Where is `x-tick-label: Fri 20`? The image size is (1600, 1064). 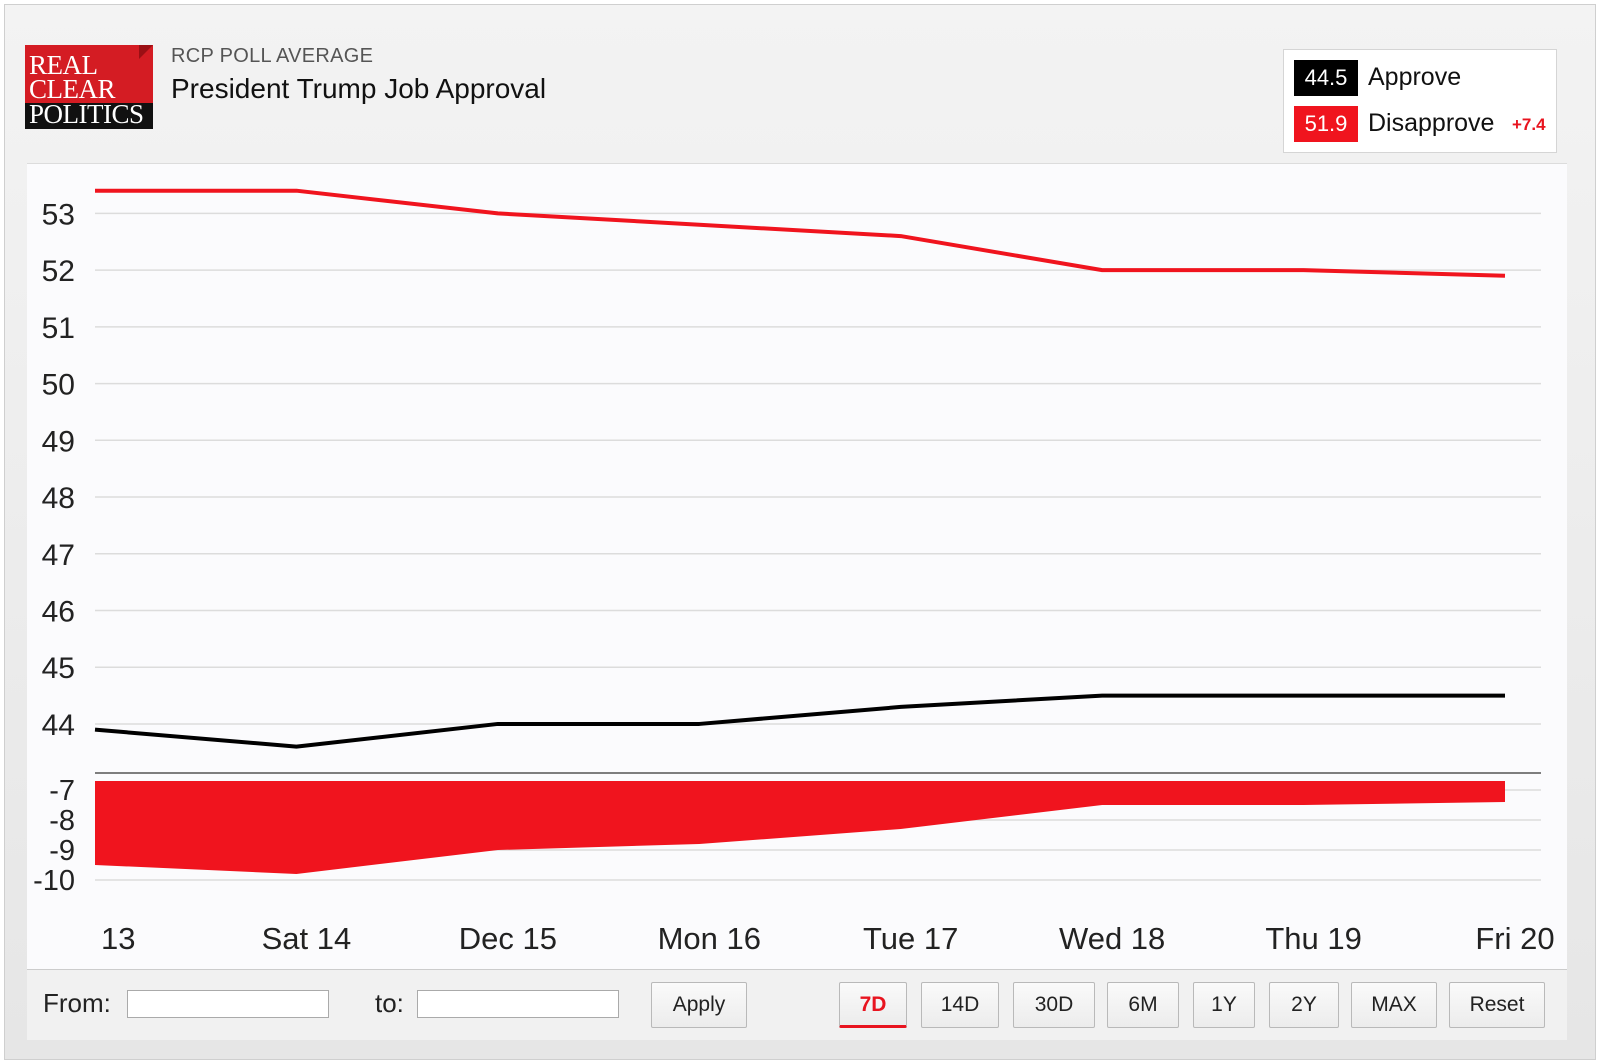 x-tick-label: Fri 20 is located at coordinates (1514, 938).